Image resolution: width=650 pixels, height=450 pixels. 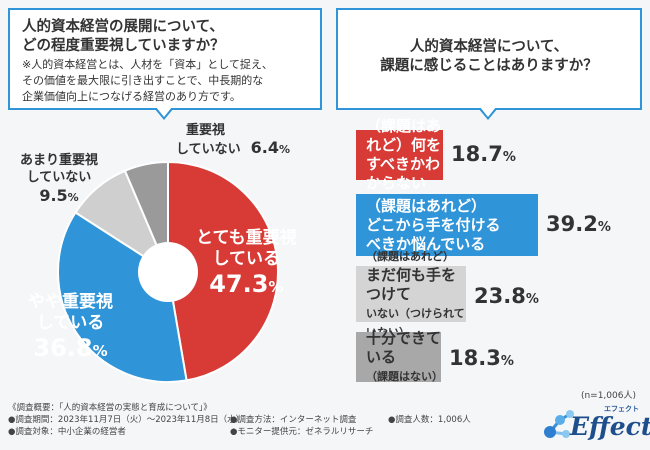 I want to click on bar-not-started: （課題はあれど） まだ何も手をつけて いない（つけられていない）, so click(x=411, y=294).